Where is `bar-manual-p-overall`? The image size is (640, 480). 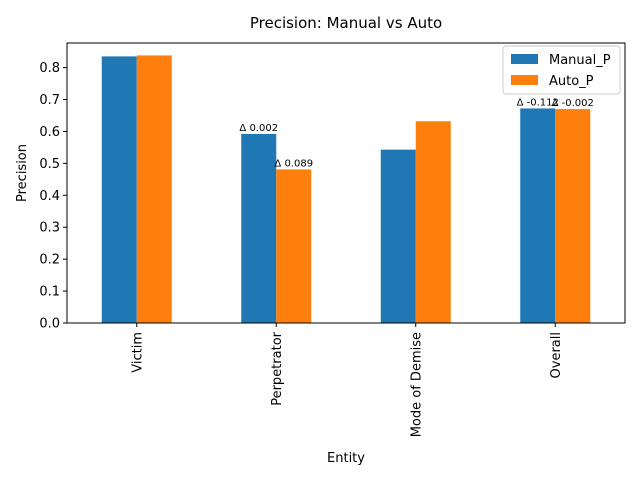
bar-manual-p-overall is located at coordinates (538, 215).